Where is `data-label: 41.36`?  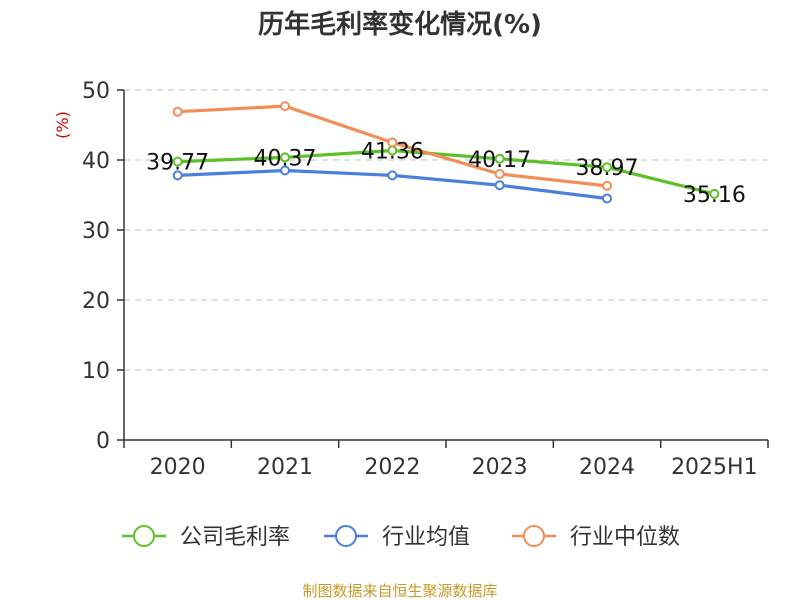 data-label: 41.36 is located at coordinates (392, 151).